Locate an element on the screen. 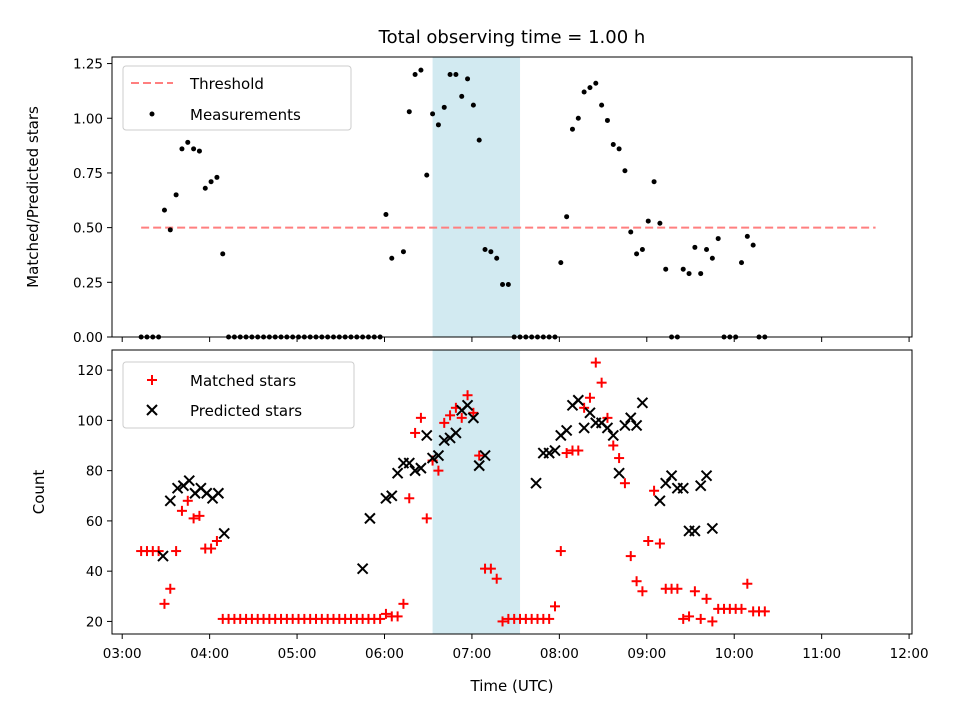 This screenshot has height=720, width=960. x-tick-label: 05:00 is located at coordinates (297, 654).